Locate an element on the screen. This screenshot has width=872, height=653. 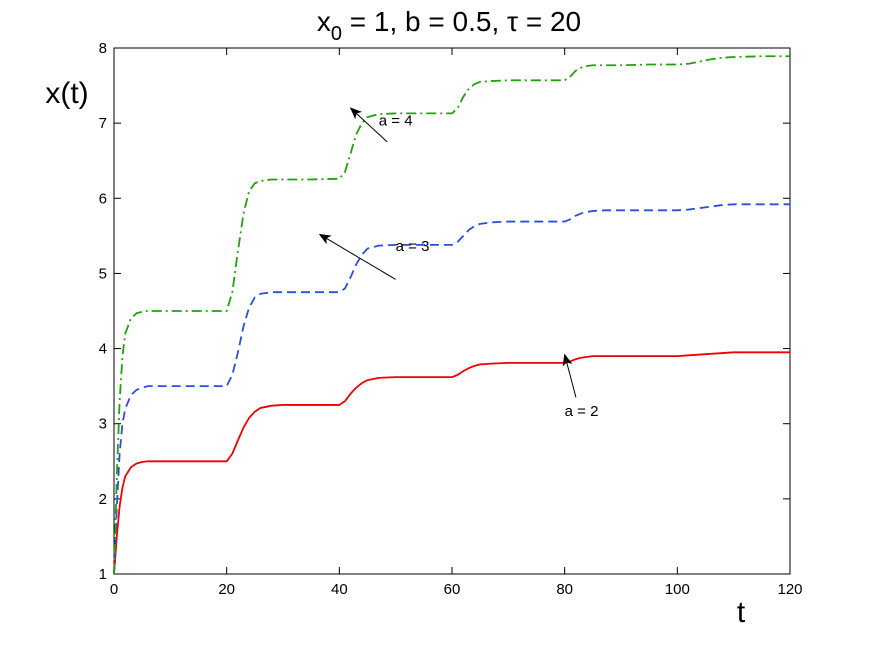
y-tick-label: 4 is located at coordinates (103, 349).